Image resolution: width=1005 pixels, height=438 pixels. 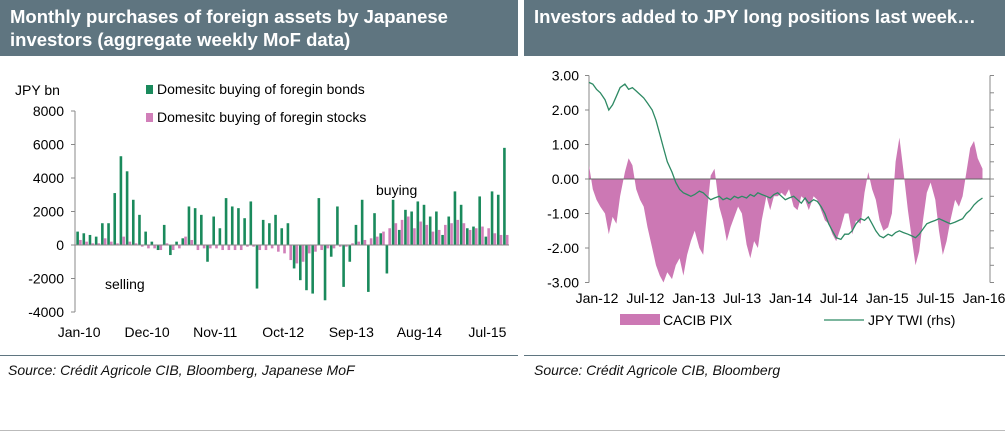 What do you see at coordinates (396, 190) in the screenshot?
I see `buying-annotation: buying` at bounding box center [396, 190].